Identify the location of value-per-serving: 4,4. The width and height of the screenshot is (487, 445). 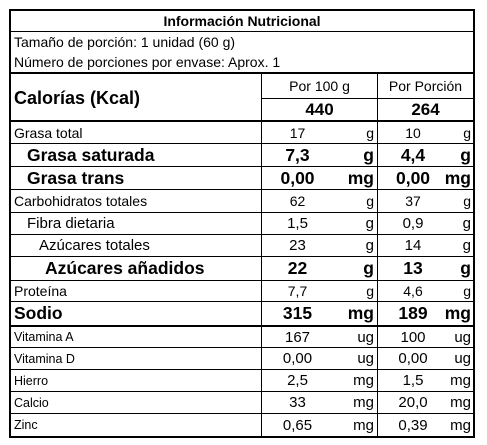
(412, 155).